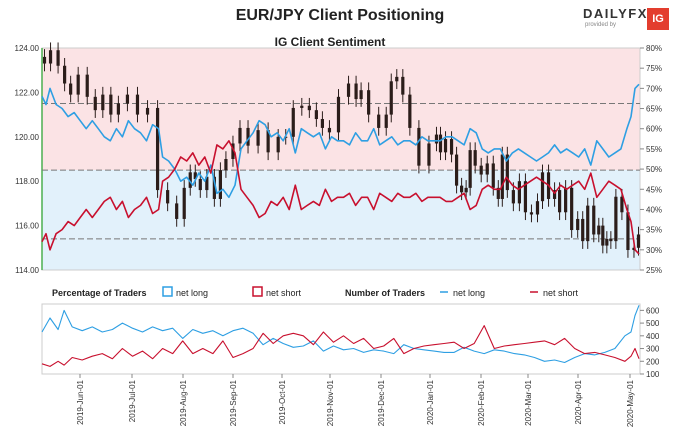 This screenshot has height=438, width=680. I want to click on legend-net-short-swatch, so click(257, 291).